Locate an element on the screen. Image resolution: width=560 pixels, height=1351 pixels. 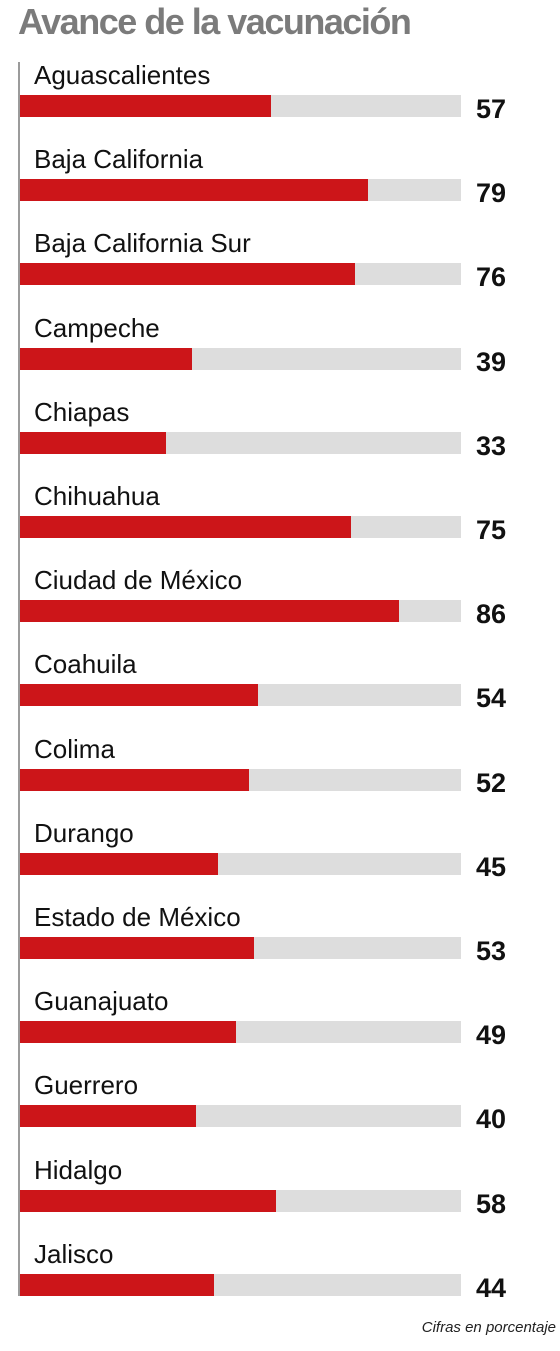
category-label: Coahuila is located at coordinates (85, 664).